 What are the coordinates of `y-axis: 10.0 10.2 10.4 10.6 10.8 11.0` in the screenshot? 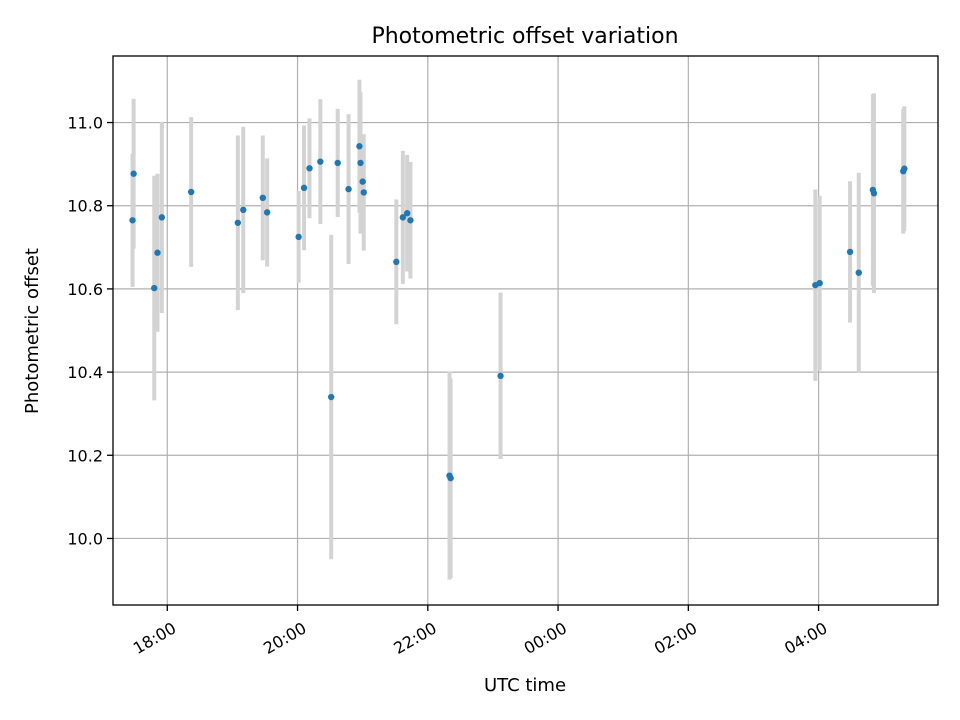 It's located at (90, 331).